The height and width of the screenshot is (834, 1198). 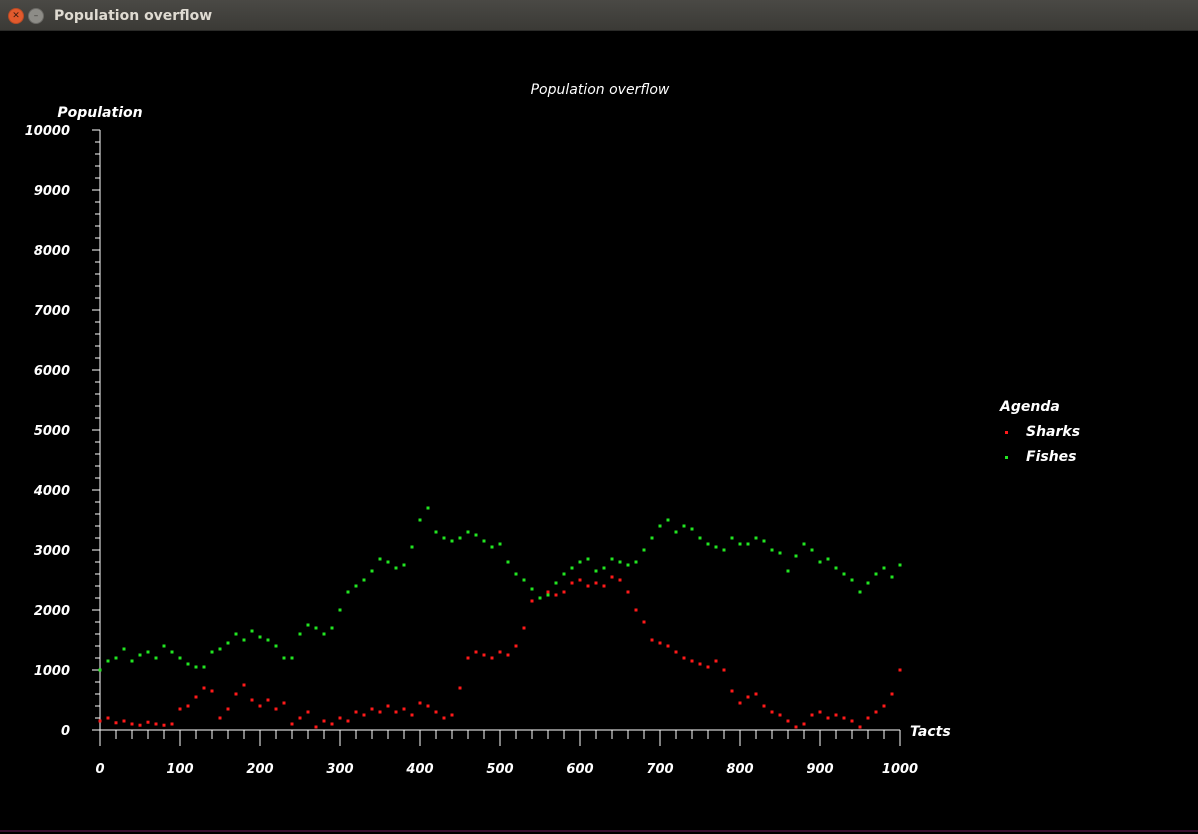 I want to click on legend-label-fishes: Fishes, so click(x=1051, y=457).